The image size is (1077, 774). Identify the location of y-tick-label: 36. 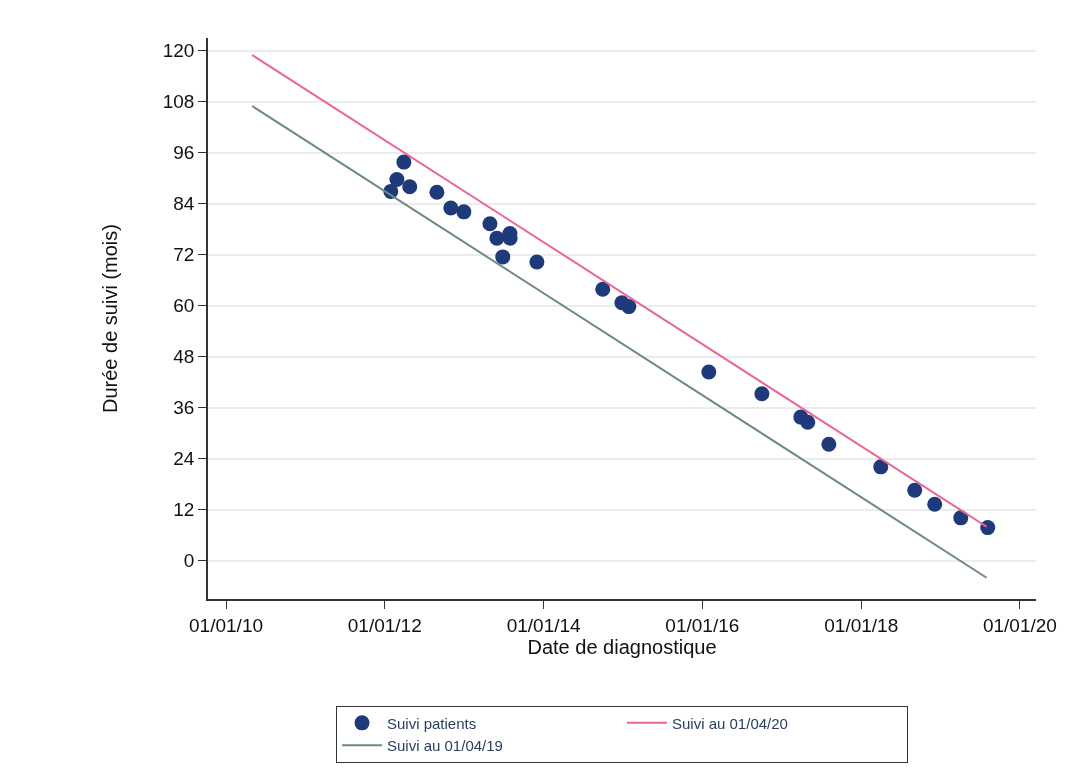
(184, 408).